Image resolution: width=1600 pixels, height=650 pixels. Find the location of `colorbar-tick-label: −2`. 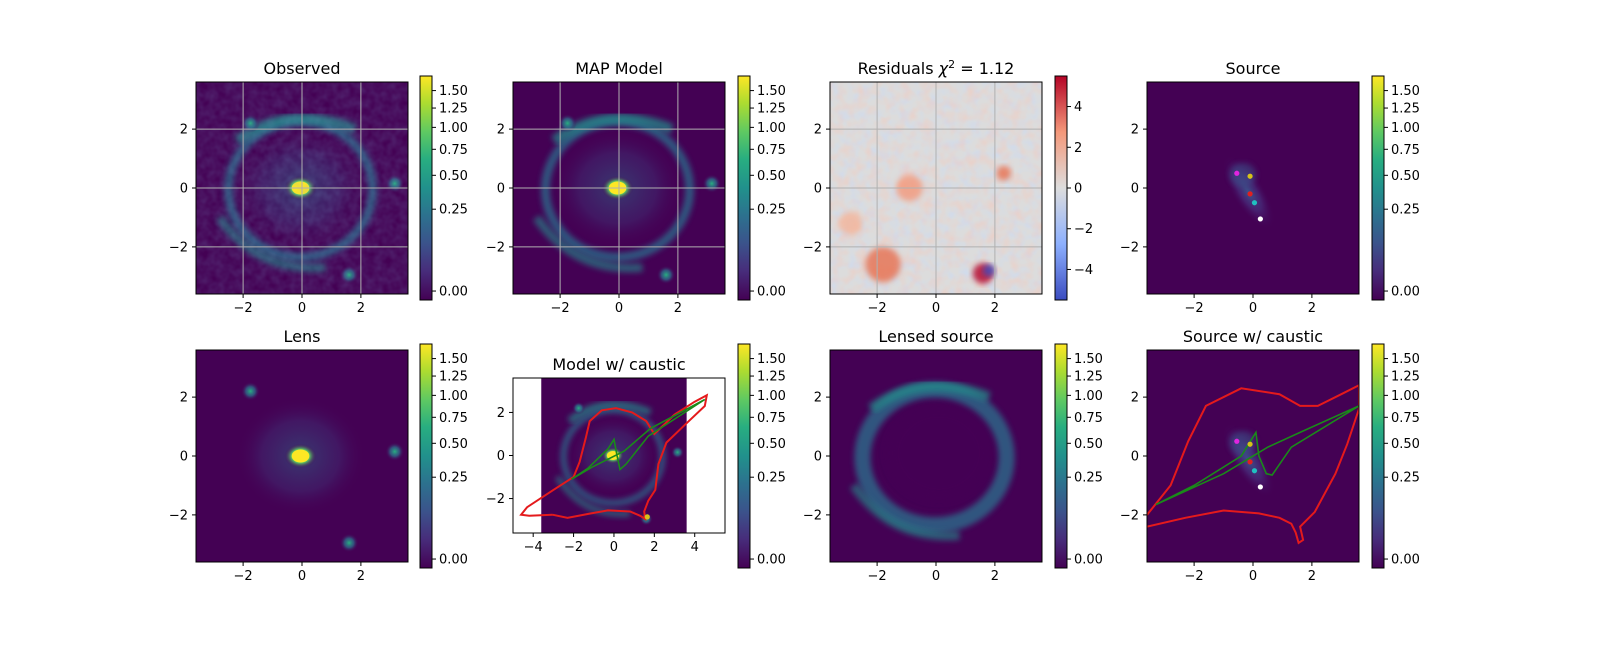

colorbar-tick-label: −2 is located at coordinates (1083, 229).